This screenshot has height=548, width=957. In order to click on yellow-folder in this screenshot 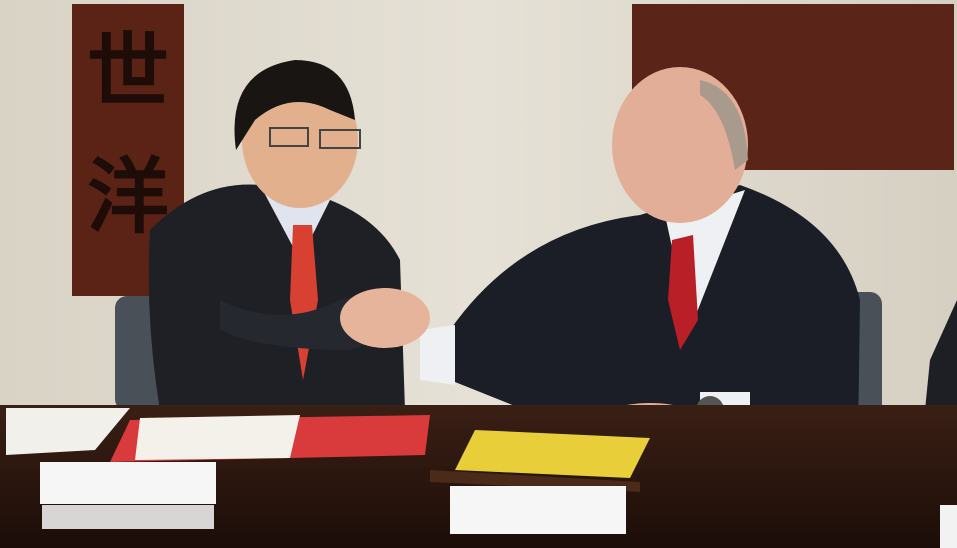, I will do `click(552, 454)`.